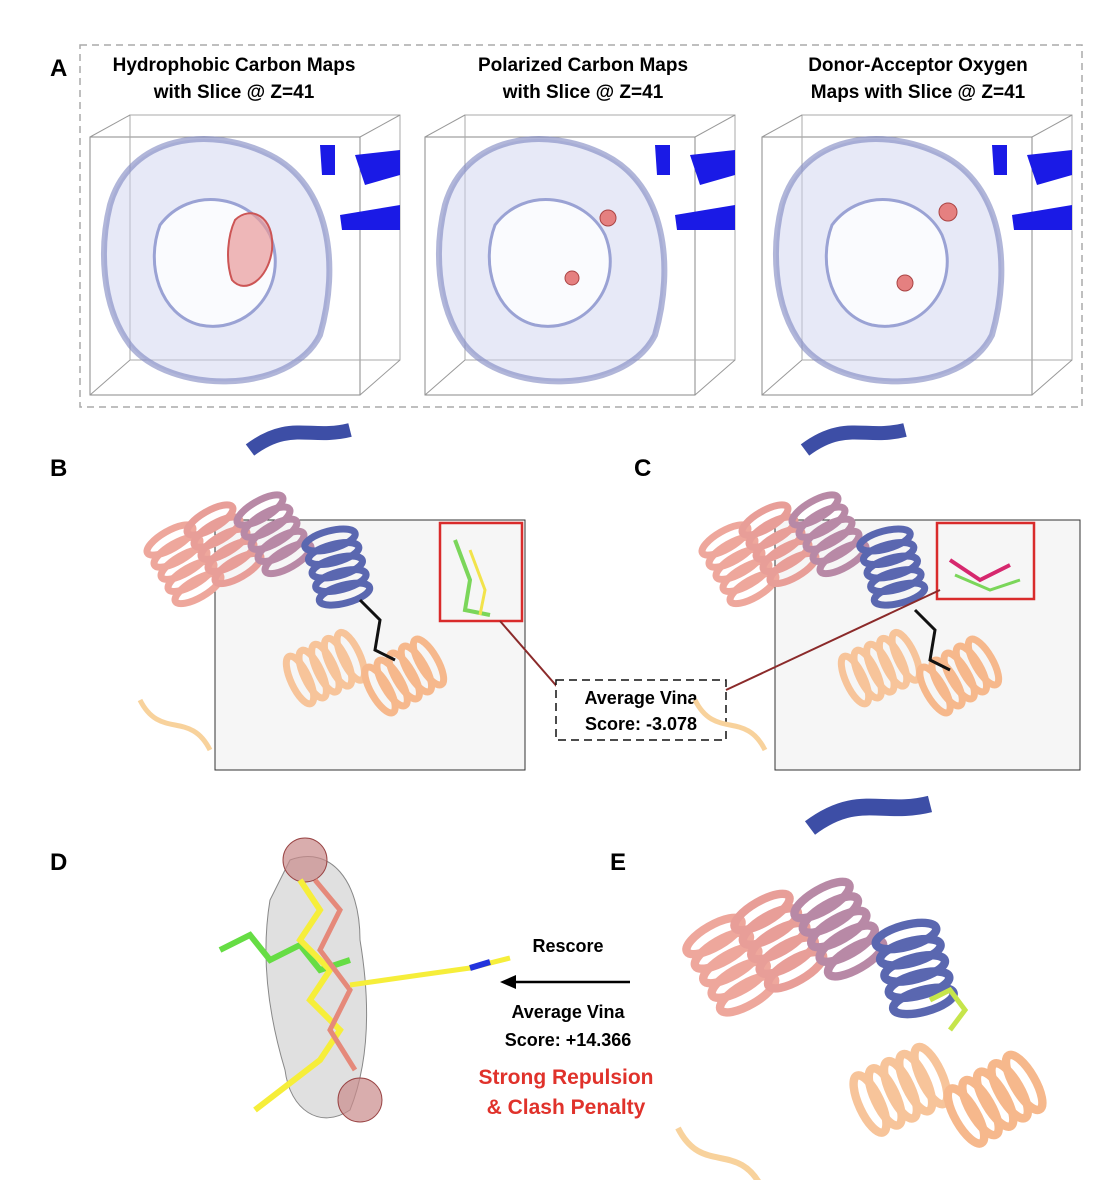  Describe the element at coordinates (583, 65) in the screenshot. I see `map-title: Polarized Carbon Maps` at that location.